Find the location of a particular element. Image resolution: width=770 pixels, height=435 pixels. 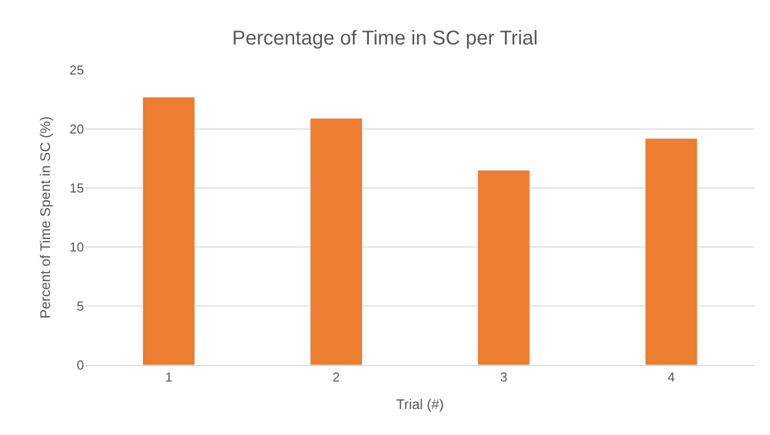

x-axis-title: Trial (#) is located at coordinates (420, 404).